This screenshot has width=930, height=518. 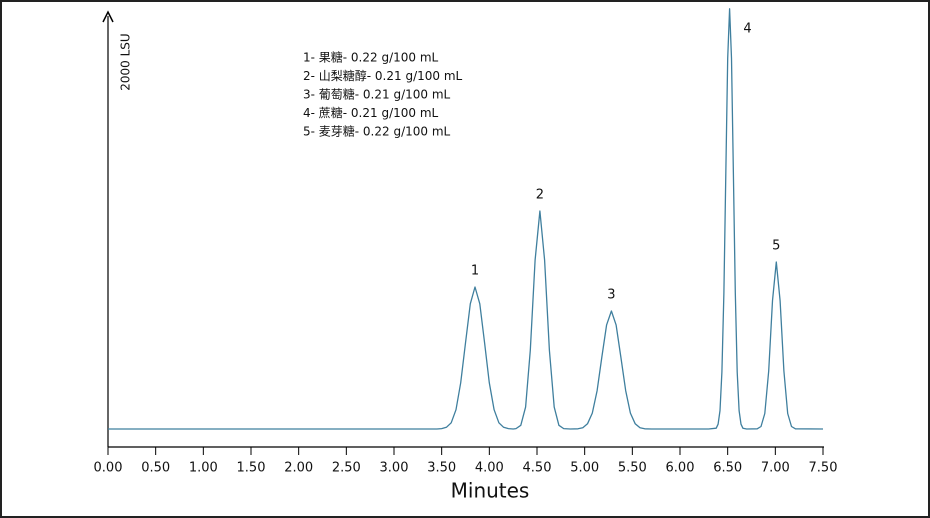 I want to click on x-tick-label: 2.00, so click(x=298, y=468).